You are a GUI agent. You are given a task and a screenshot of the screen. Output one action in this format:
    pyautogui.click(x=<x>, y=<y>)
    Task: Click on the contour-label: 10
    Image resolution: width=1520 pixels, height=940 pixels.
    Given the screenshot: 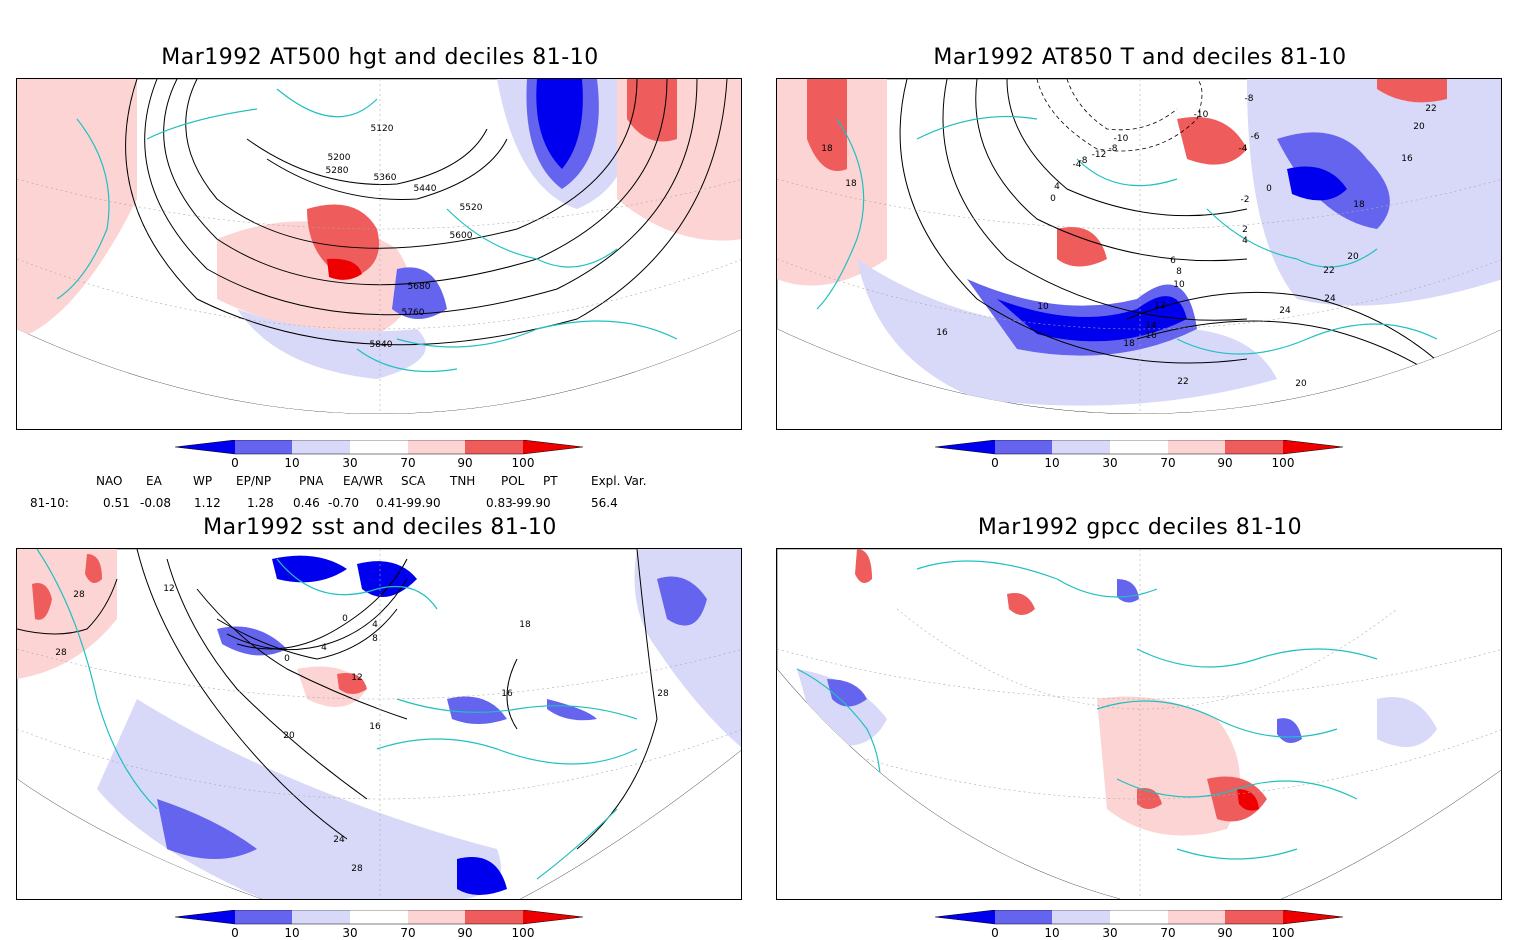 What is the action you would take?
    pyautogui.click(x=1179, y=285)
    